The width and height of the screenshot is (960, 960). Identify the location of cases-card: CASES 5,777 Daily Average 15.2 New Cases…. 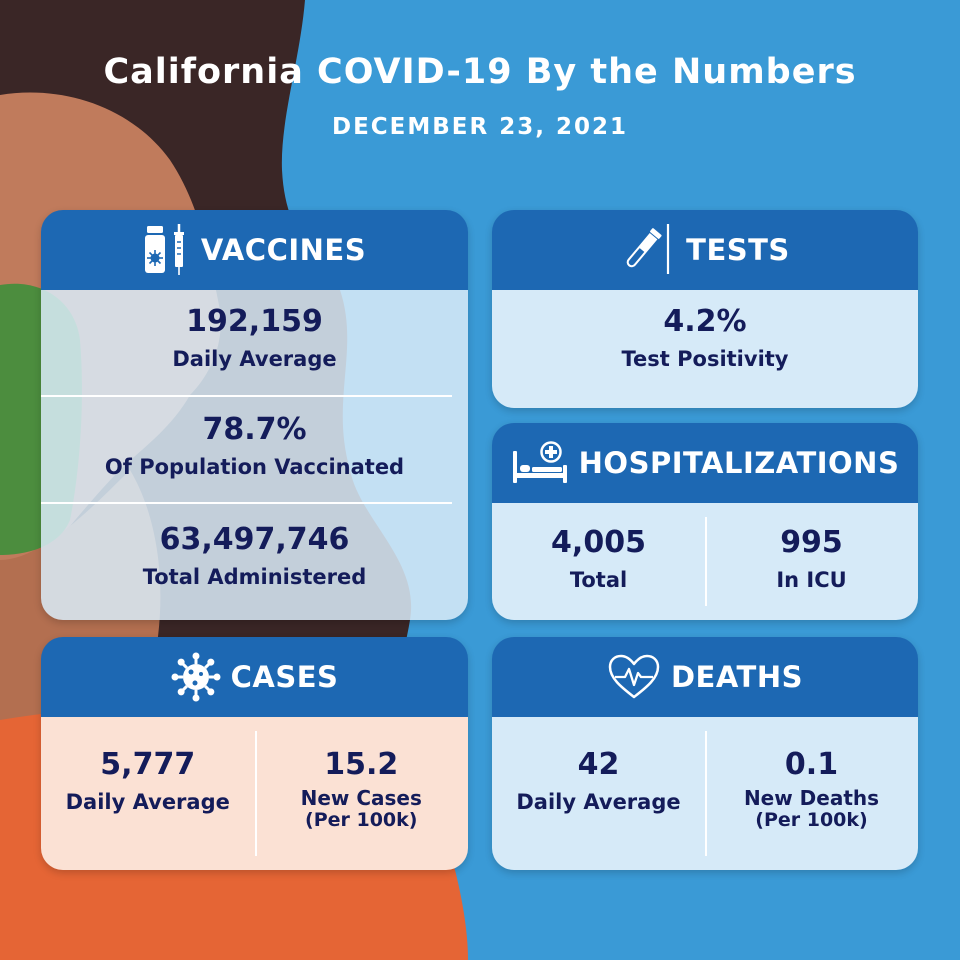
(254, 753).